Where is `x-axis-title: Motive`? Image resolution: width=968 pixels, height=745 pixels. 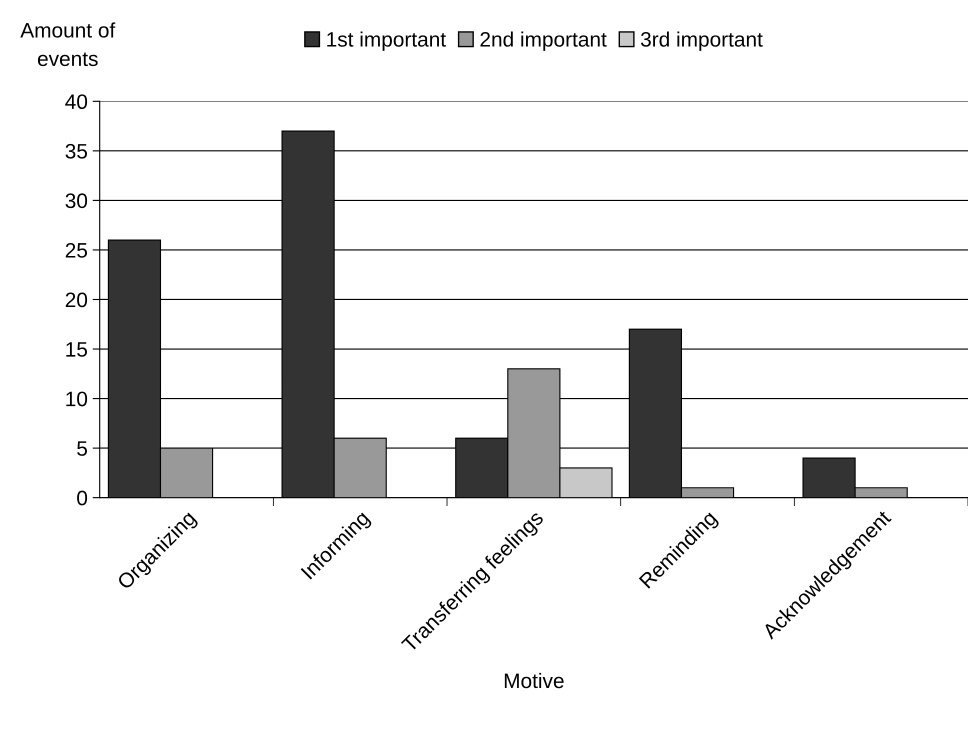
x-axis-title: Motive is located at coordinates (534, 680).